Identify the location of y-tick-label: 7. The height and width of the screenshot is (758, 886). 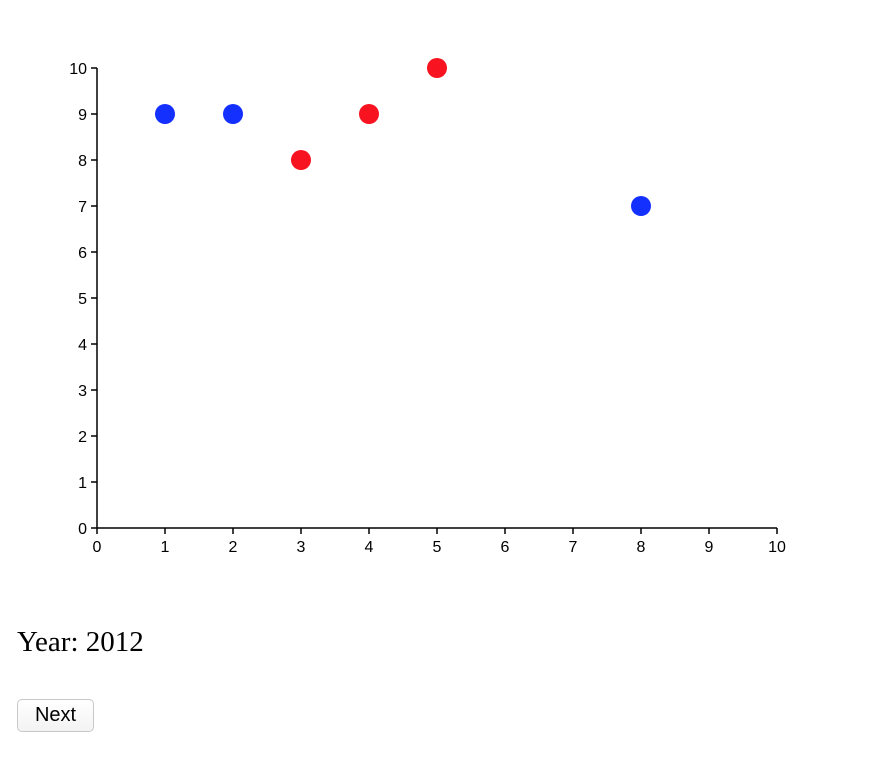
(82, 207).